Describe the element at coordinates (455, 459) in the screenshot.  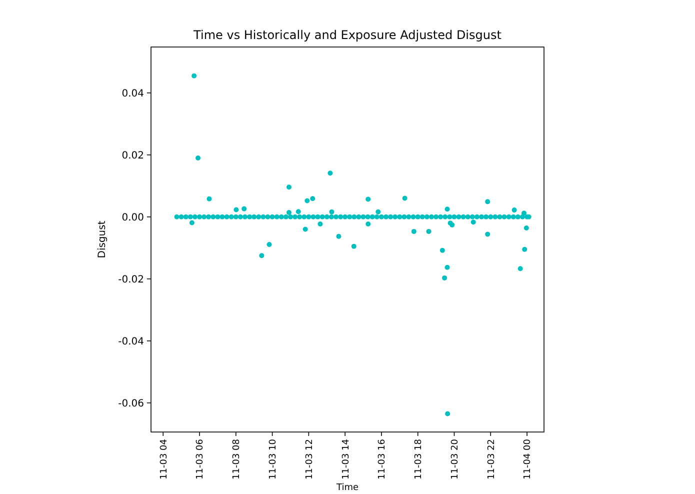
I see `x-tick-label: 11-03 20` at that location.